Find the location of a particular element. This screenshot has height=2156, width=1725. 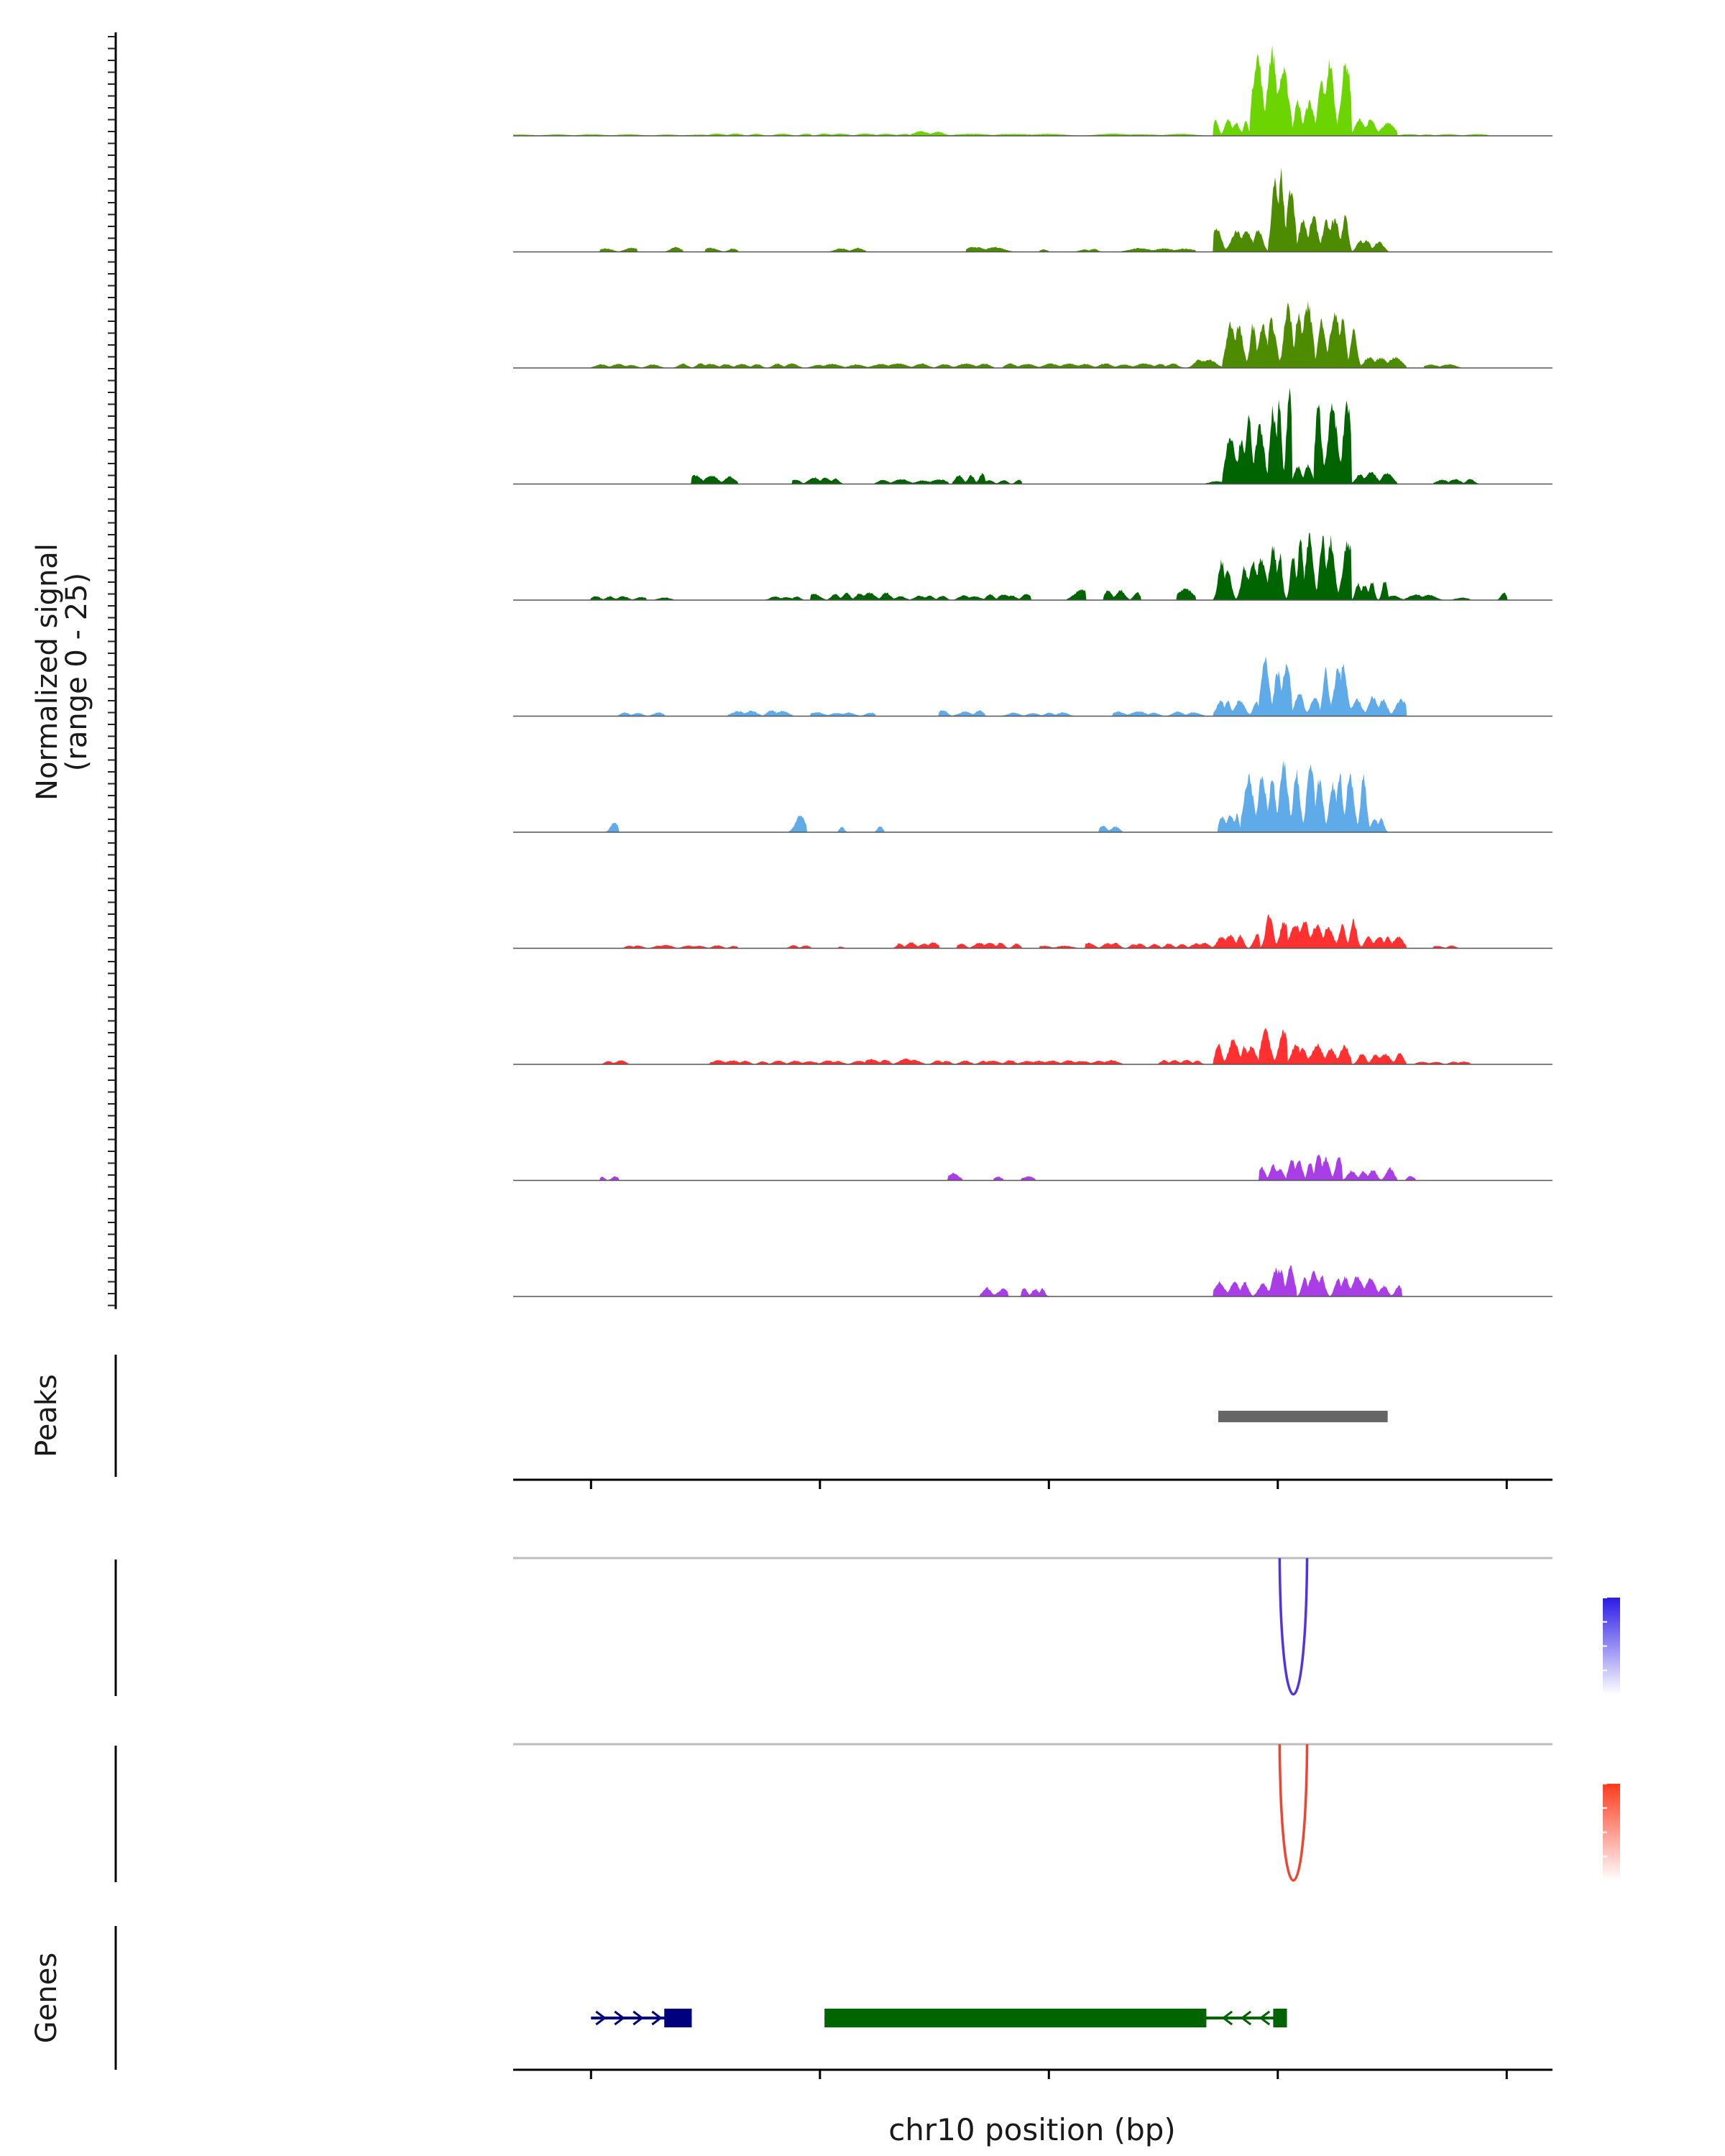

x-axis-top is located at coordinates (1048, 1485).